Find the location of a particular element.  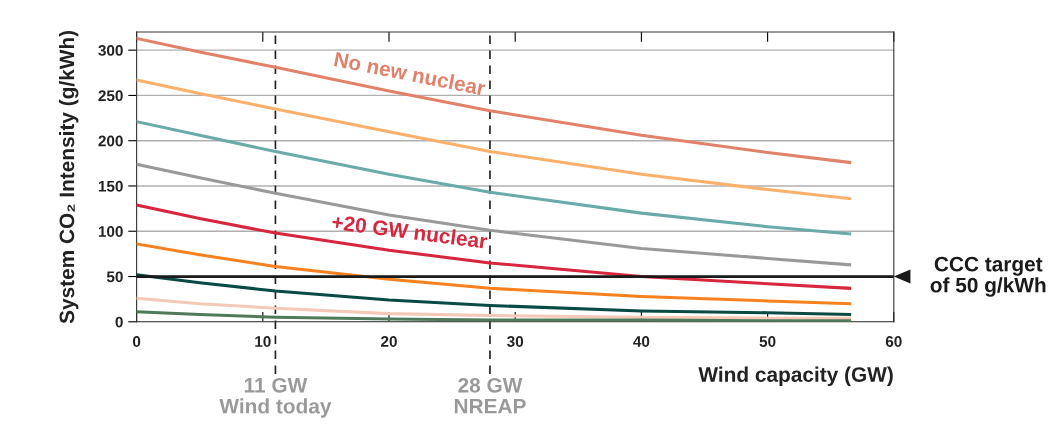

y-tick-label: 100 is located at coordinates (110, 231).